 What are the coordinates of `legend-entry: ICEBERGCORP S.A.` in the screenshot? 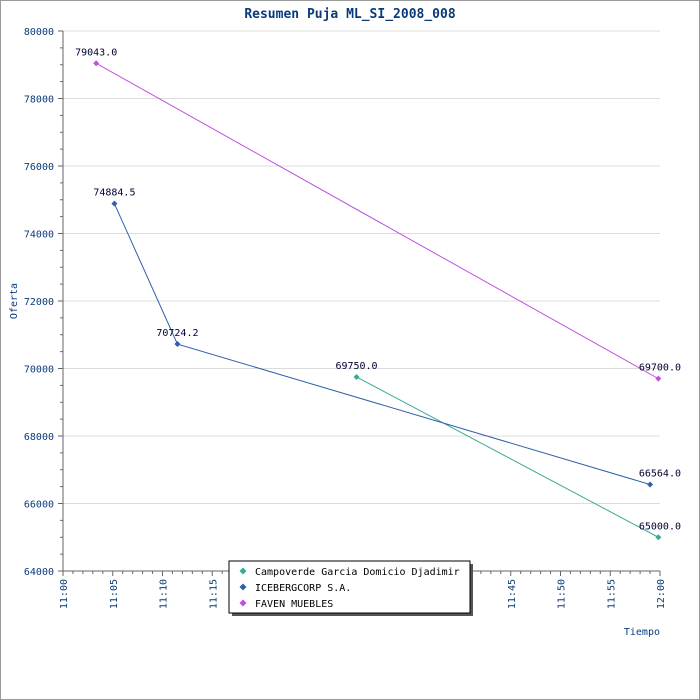 It's located at (303, 588).